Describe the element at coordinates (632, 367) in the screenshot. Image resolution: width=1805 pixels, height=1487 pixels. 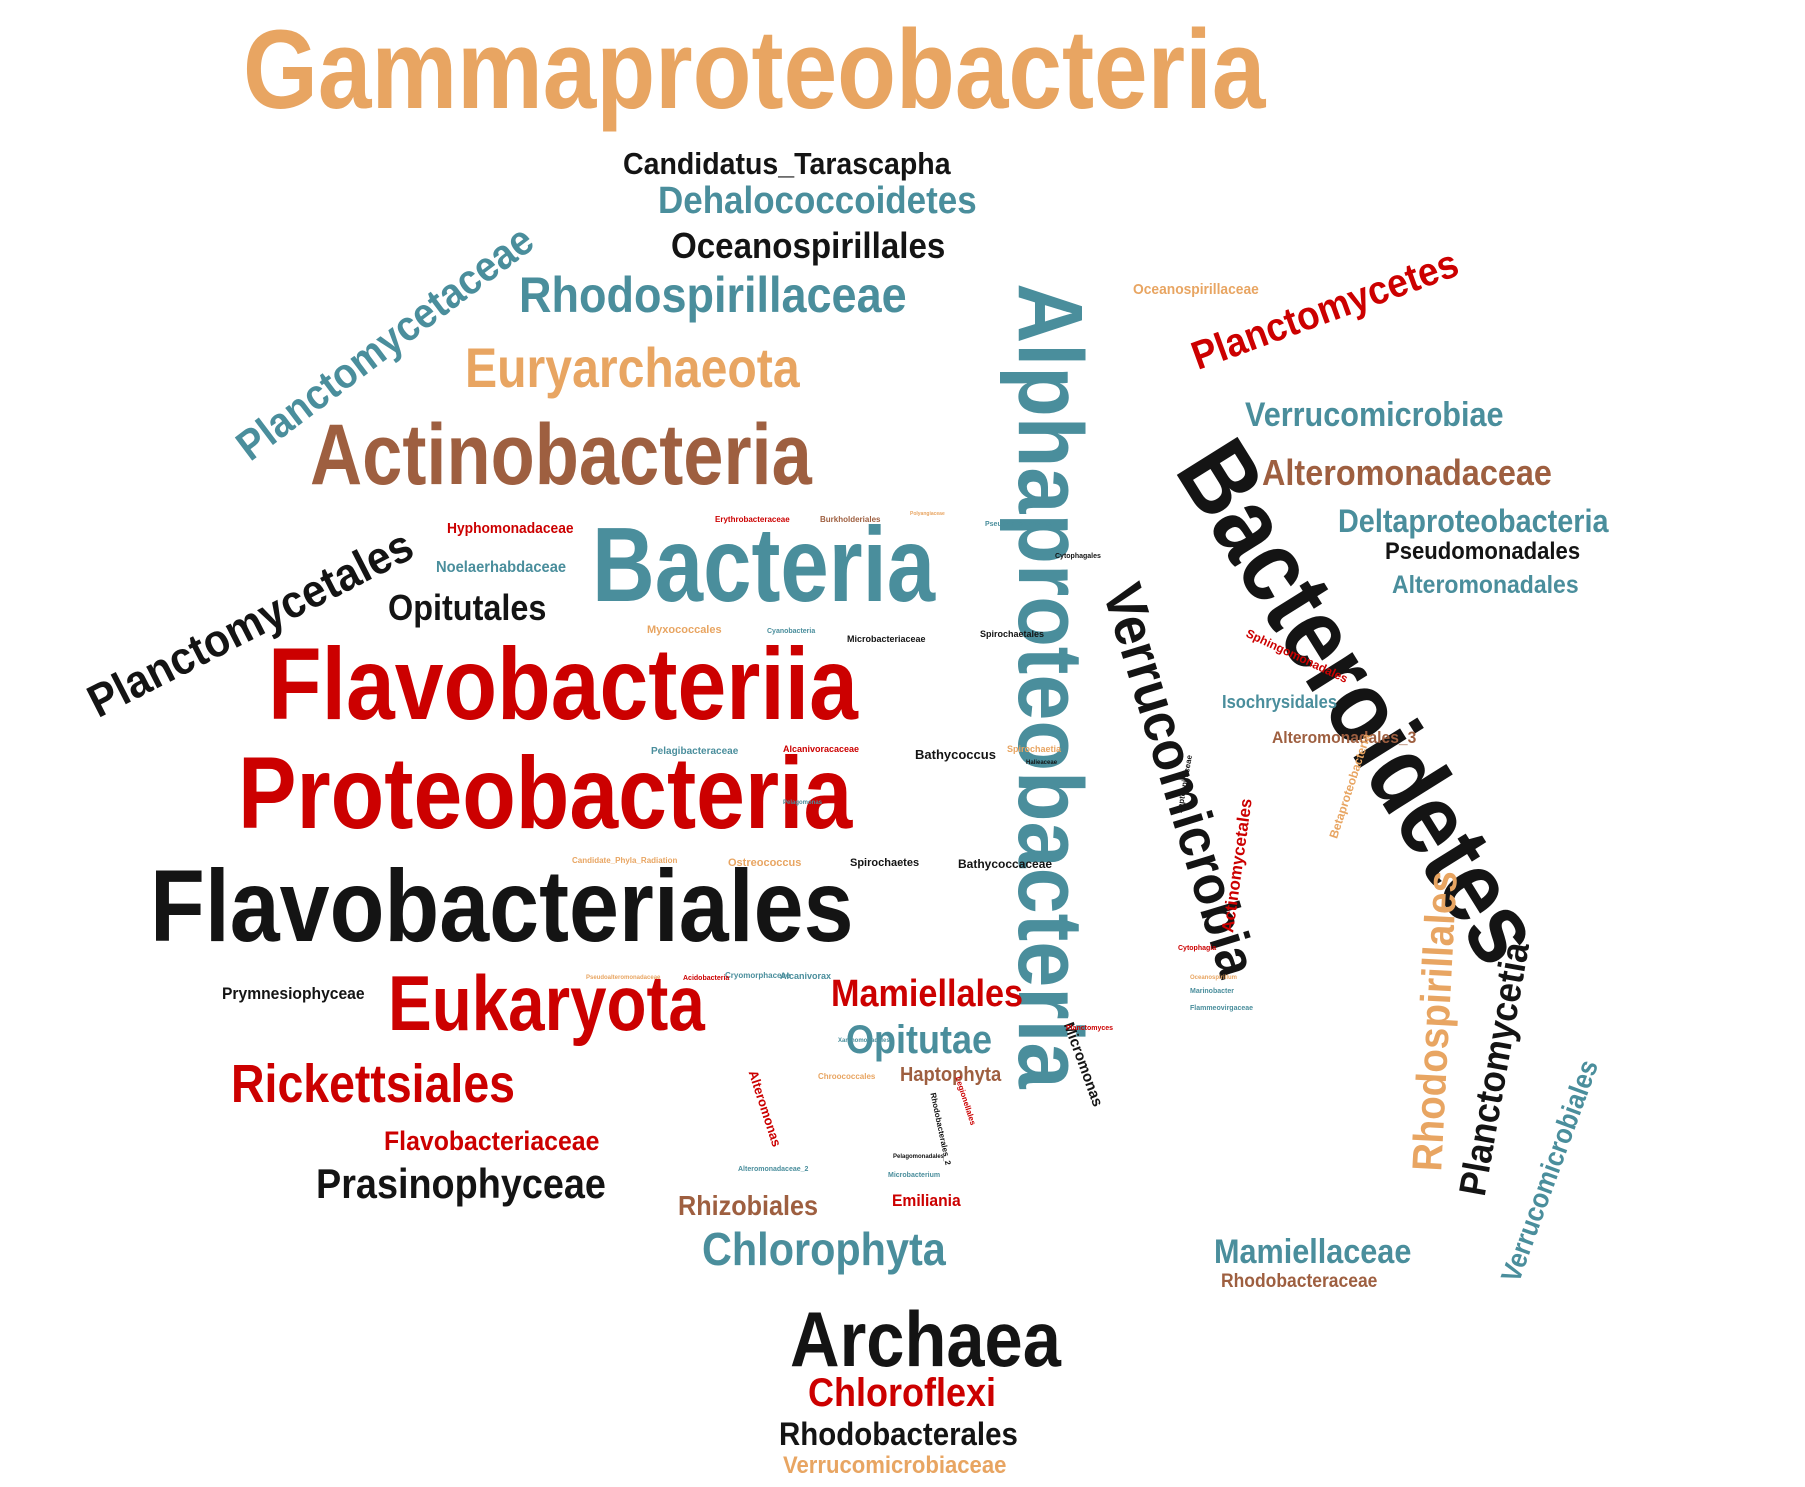
I see `word-euryarchaeota: Euryarchaeota` at that location.